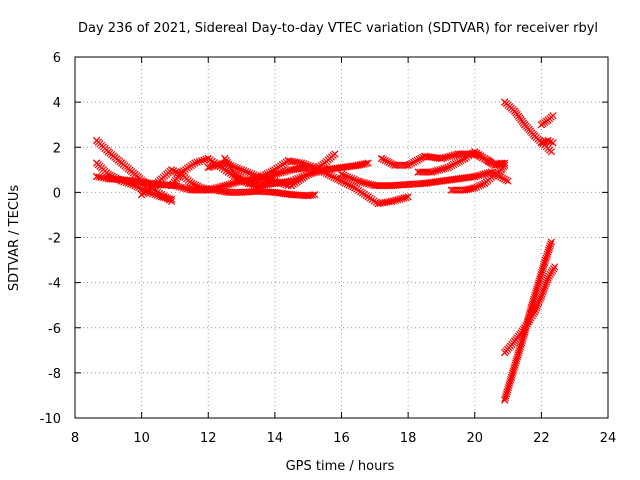 This screenshot has height=480, width=640. Describe the element at coordinates (340, 466) in the screenshot. I see `x-axis-label: GPS time / hours` at that location.